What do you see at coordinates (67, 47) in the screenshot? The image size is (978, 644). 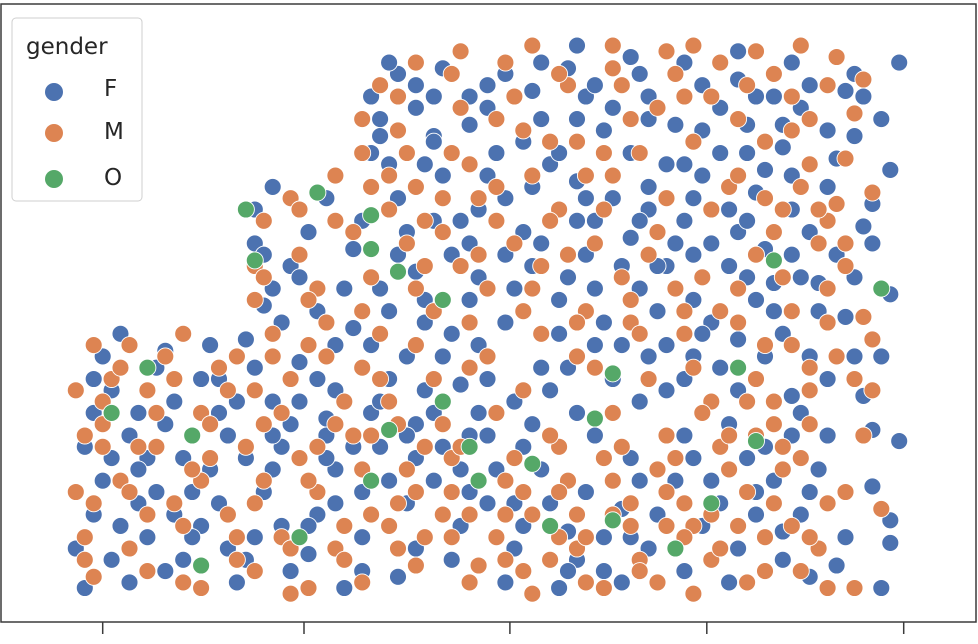 I see `legend-title: gender` at bounding box center [67, 47].